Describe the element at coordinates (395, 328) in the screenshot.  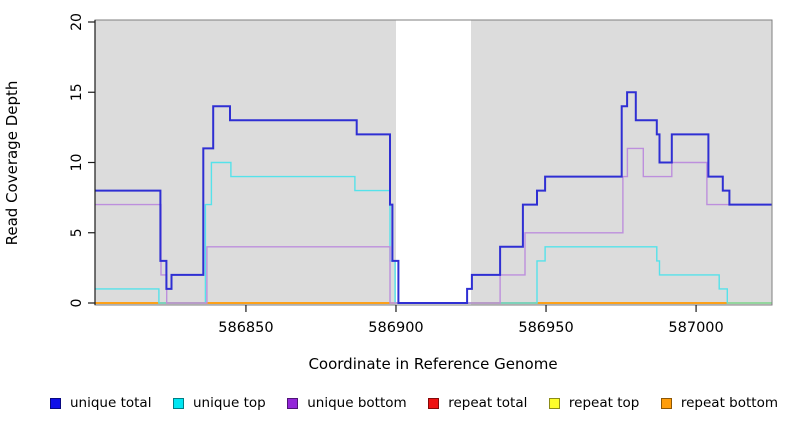
I see `x-tick-label: 586900` at that location.